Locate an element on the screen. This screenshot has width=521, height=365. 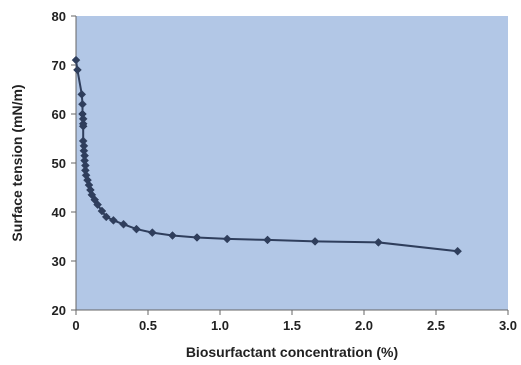
x-tick-label: 3.0 is located at coordinates (508, 325).